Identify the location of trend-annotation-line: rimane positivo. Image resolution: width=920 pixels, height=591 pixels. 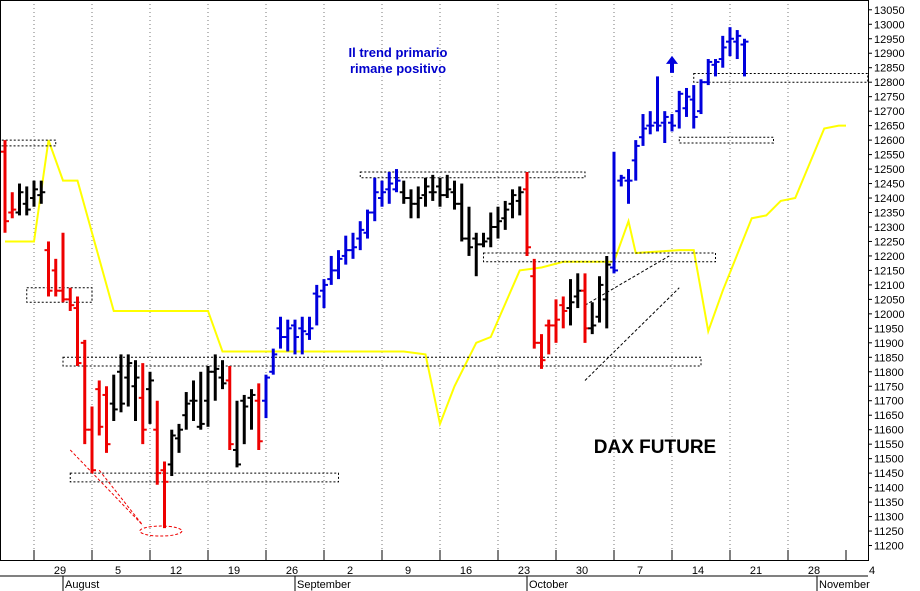
(398, 68).